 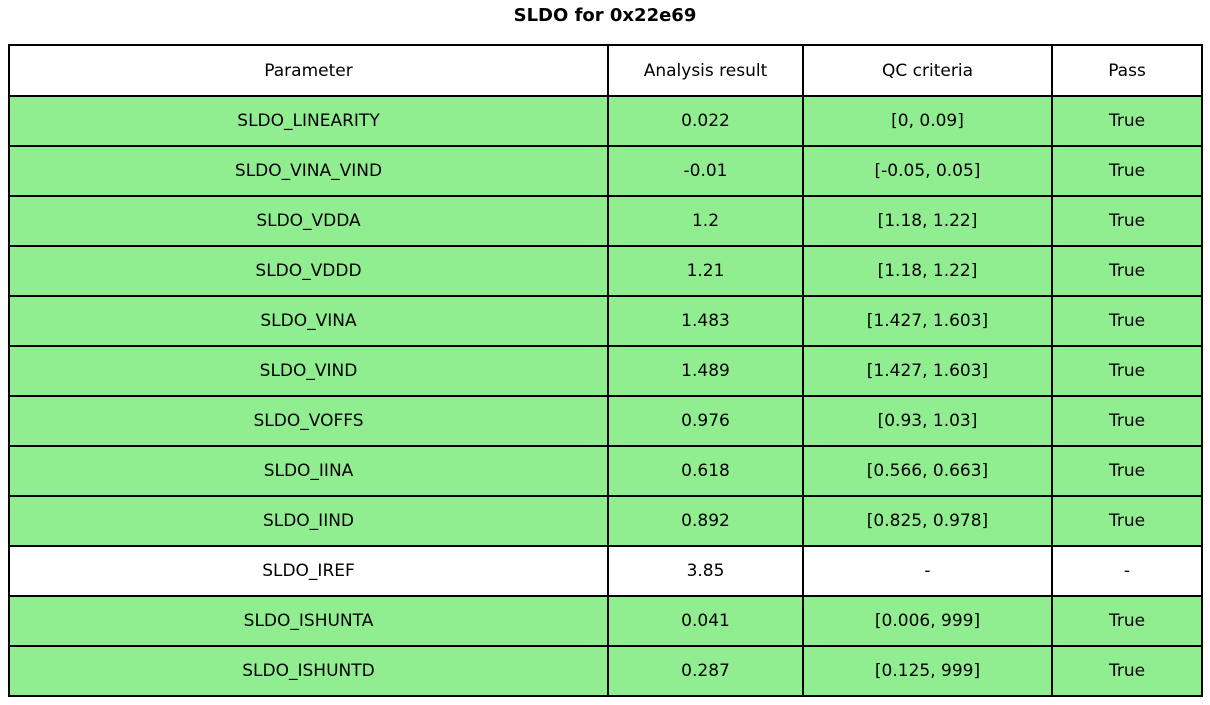 I want to click on table-row: SLDO_VDDD 1.21 [1.18, 1.22] True, so click(x=605, y=271).